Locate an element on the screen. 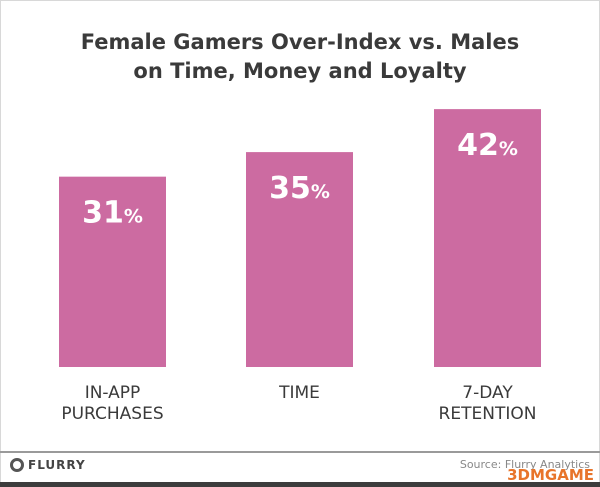 The height and width of the screenshot is (487, 600). logo-text: FLURRY is located at coordinates (57, 465).